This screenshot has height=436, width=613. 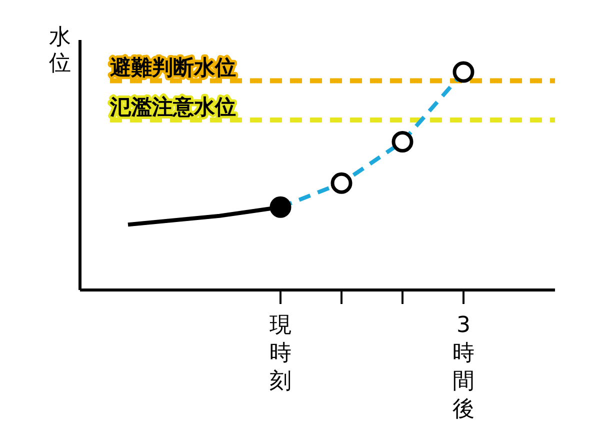 What do you see at coordinates (172, 106) in the screenshot?
I see `ref-line-label: 氾濫注意水位` at bounding box center [172, 106].